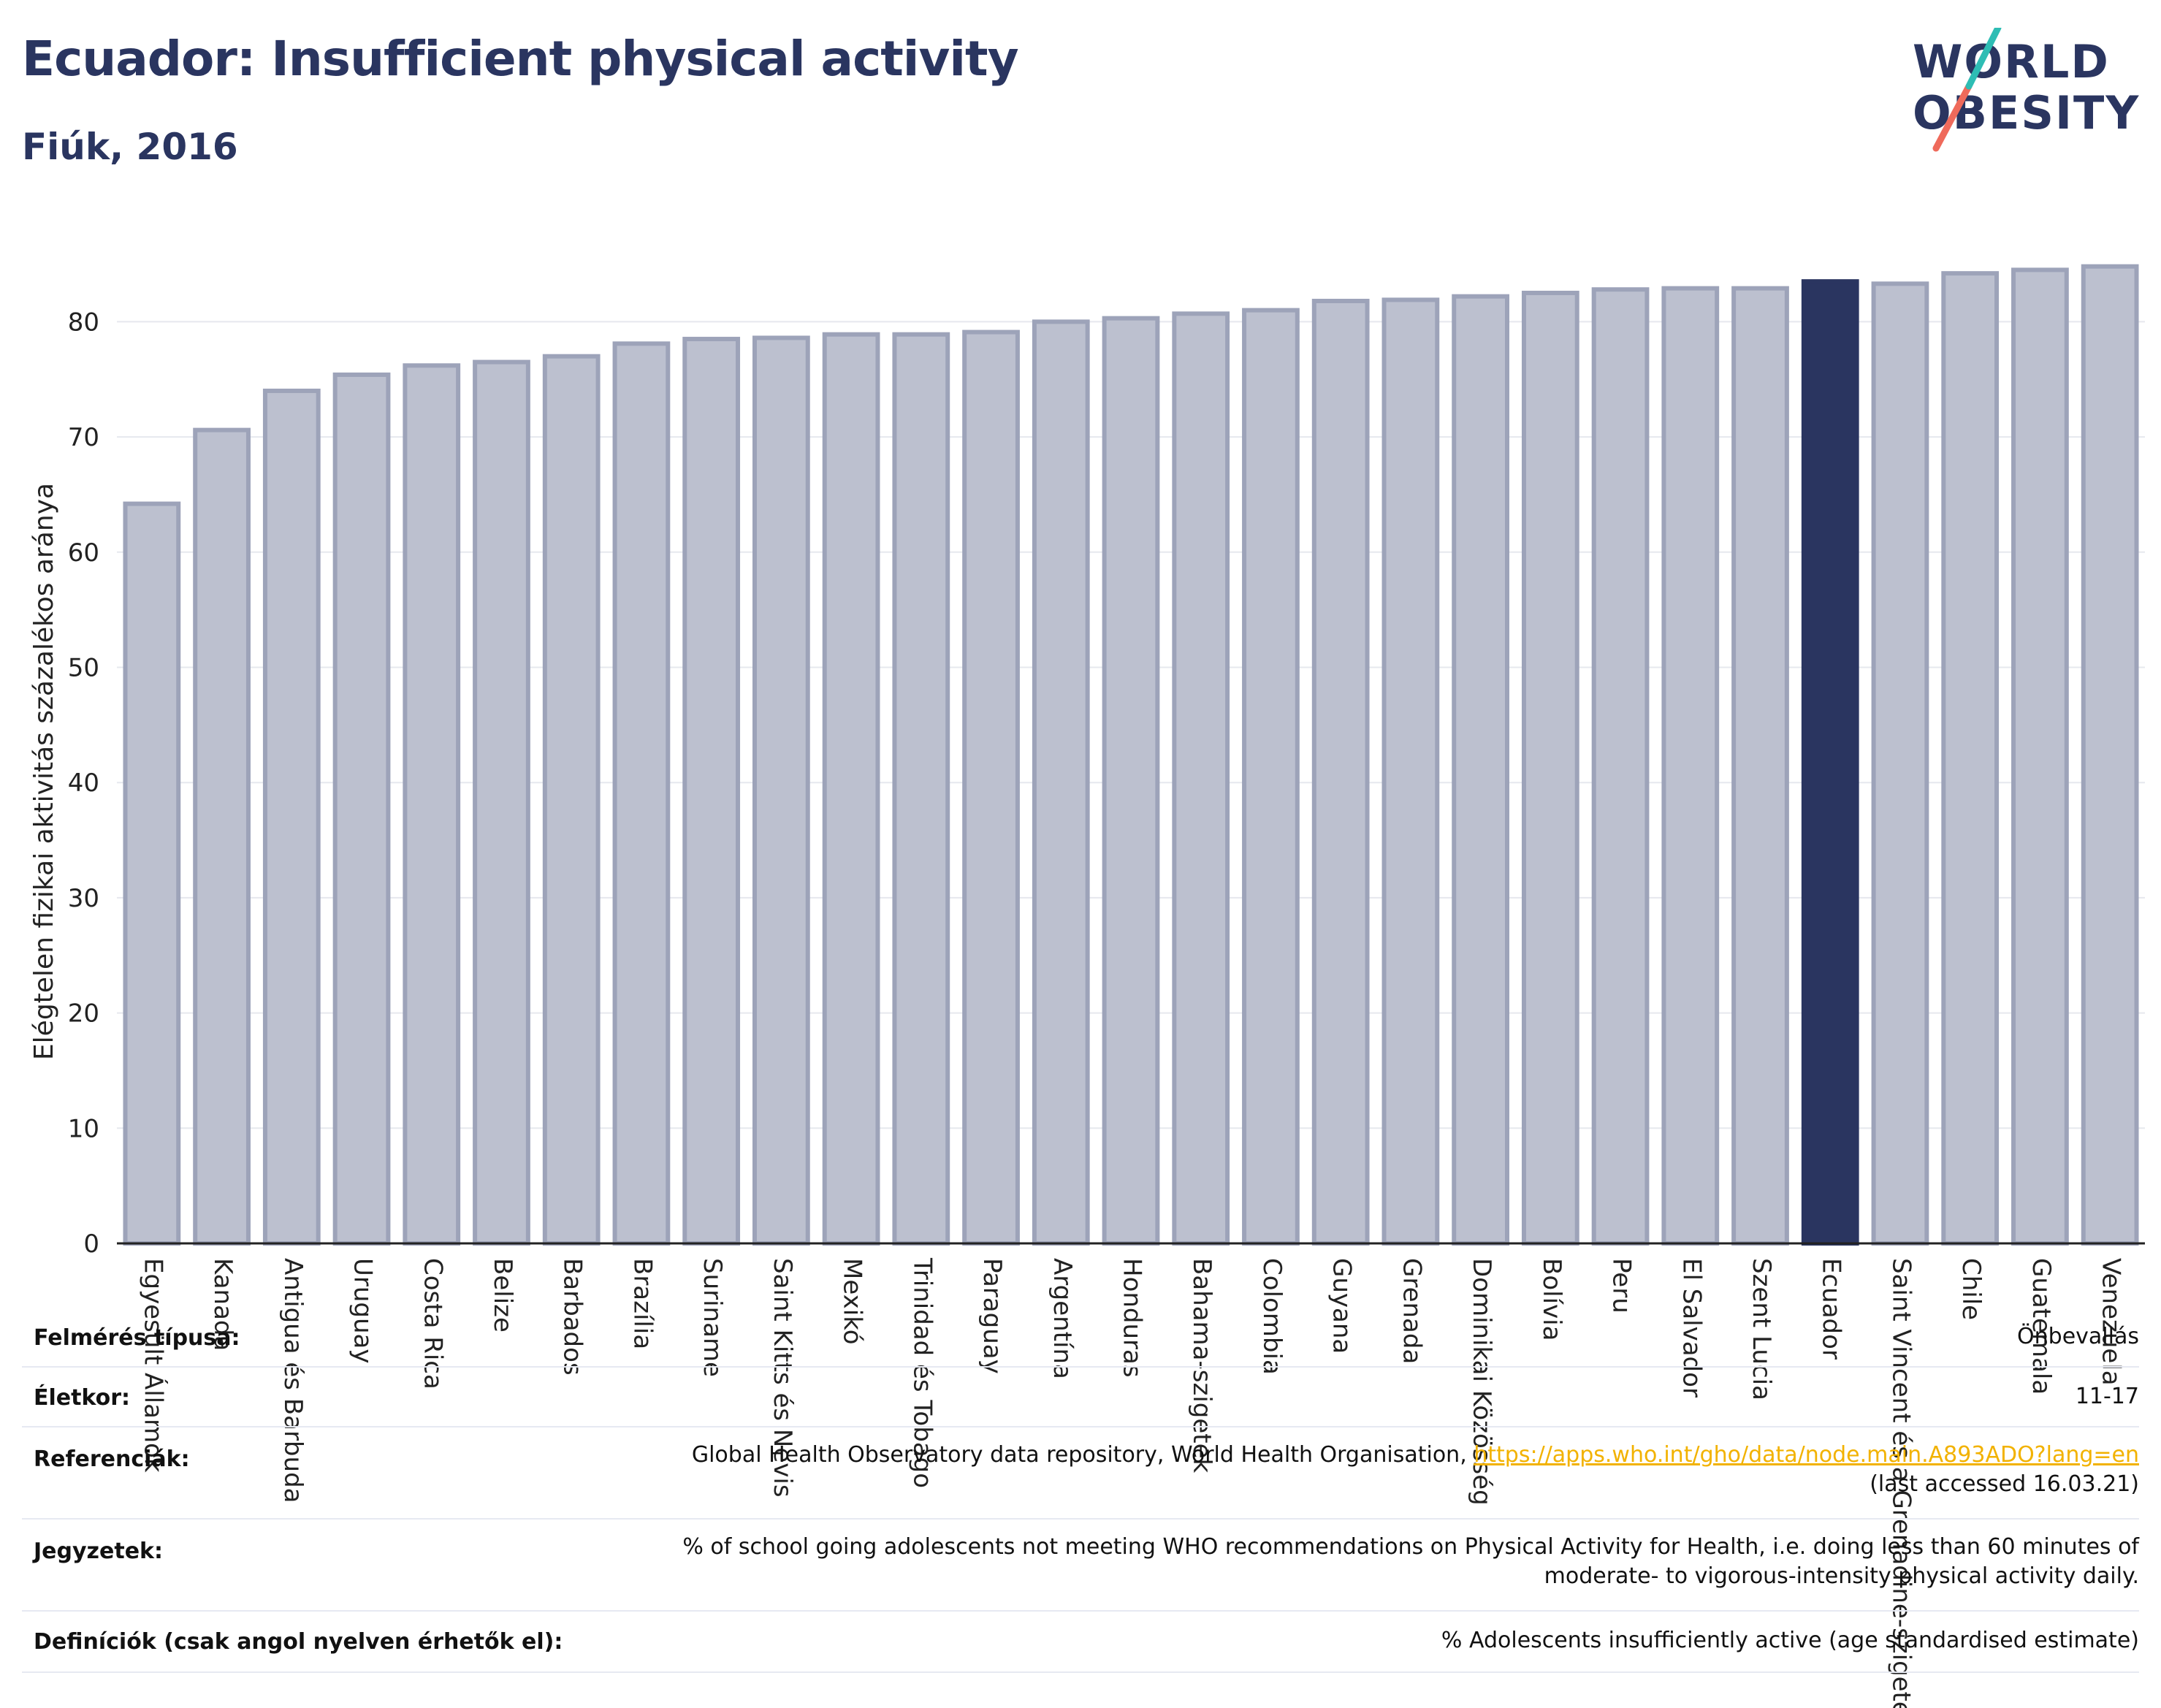  What do you see at coordinates (84, 1128) in the screenshot?
I see `y-tick-label: 10` at bounding box center [84, 1128].